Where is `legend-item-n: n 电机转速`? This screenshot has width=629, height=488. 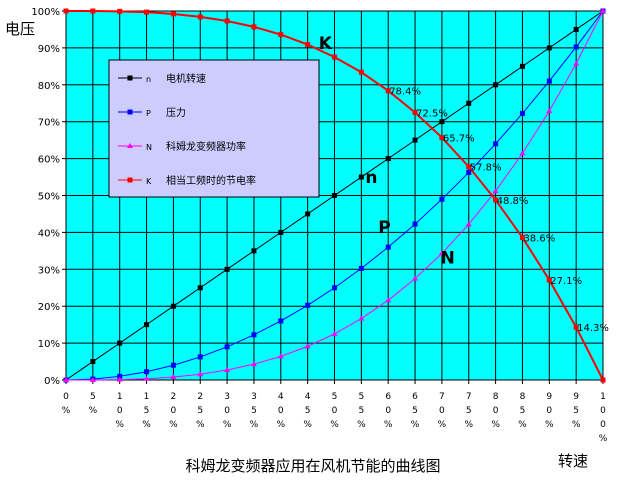
legend-item-n: n 电机转速 is located at coordinates (162, 78).